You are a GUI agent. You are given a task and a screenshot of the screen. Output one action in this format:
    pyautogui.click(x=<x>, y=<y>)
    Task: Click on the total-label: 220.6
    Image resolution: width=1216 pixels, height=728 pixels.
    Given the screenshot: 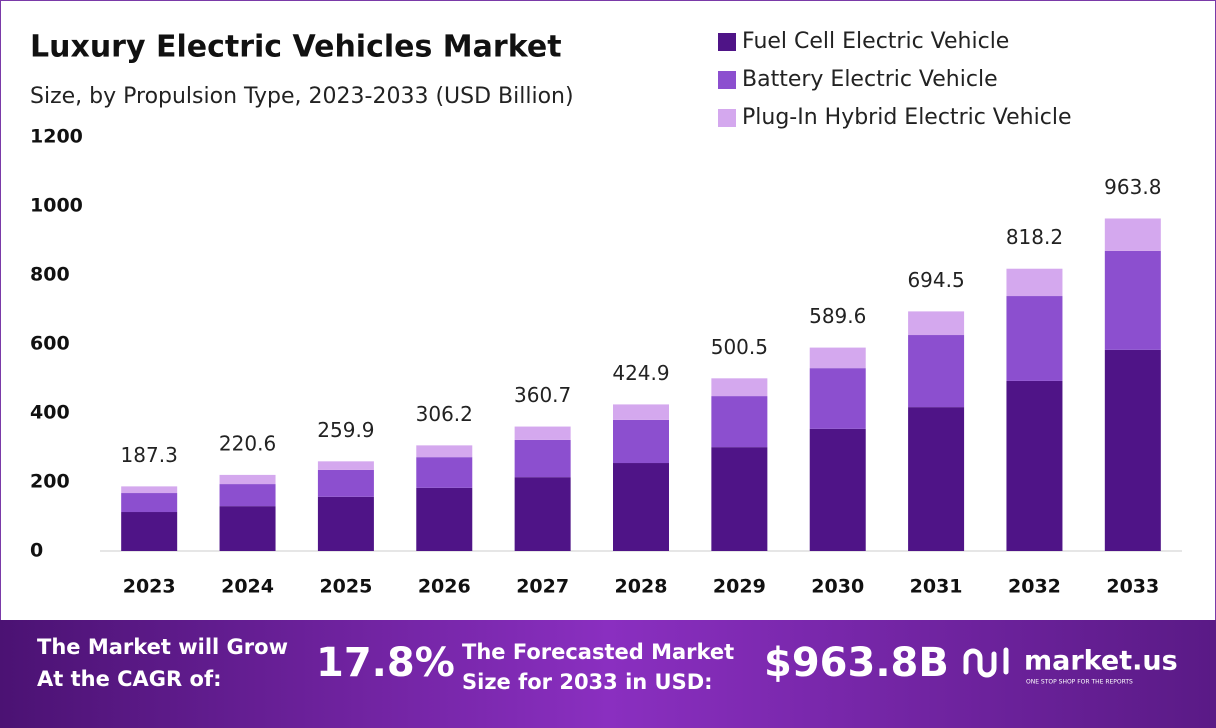 What is the action you would take?
    pyautogui.click(x=247, y=443)
    